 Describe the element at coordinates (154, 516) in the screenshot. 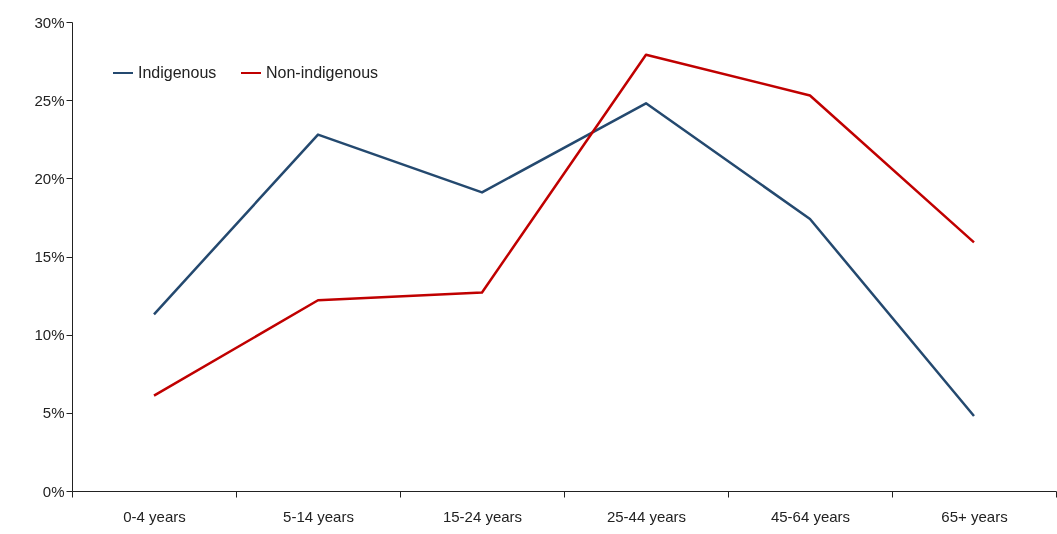

I see `x-tick-label: 0-4 years` at that location.